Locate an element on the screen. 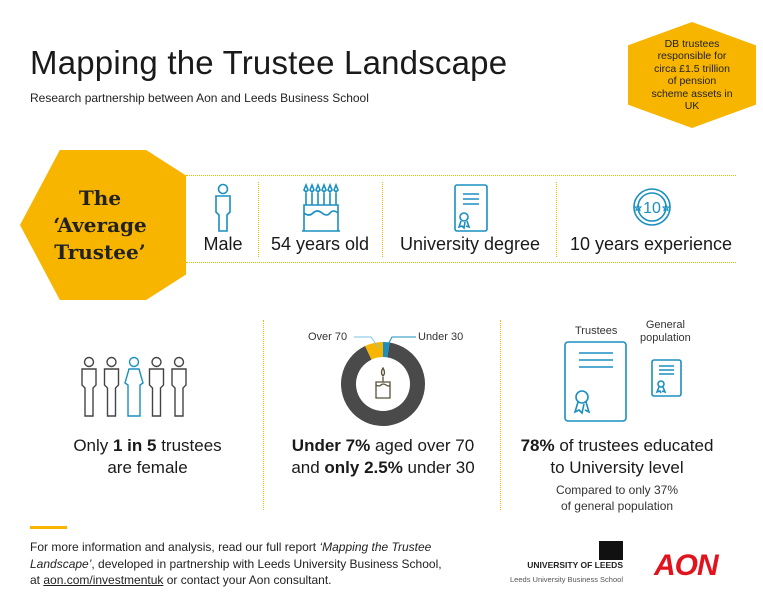 The height and width of the screenshot is (609, 763). candle-icon is located at coordinates (383, 382).